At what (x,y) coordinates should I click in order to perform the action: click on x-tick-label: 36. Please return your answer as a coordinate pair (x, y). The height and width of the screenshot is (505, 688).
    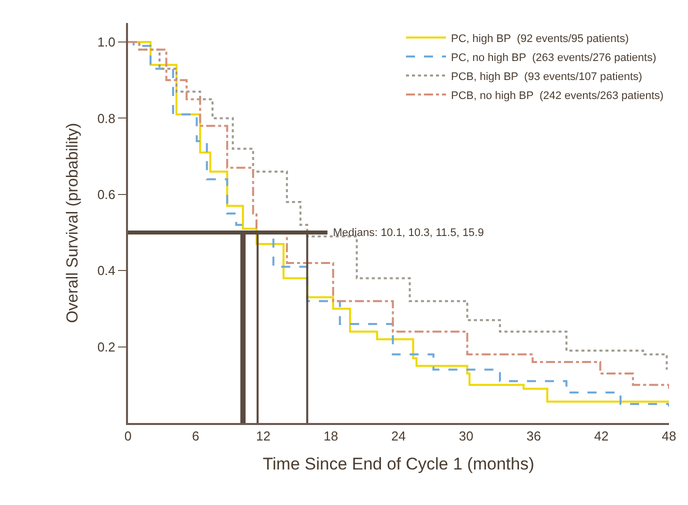
    Looking at the image, I should click on (533, 436).